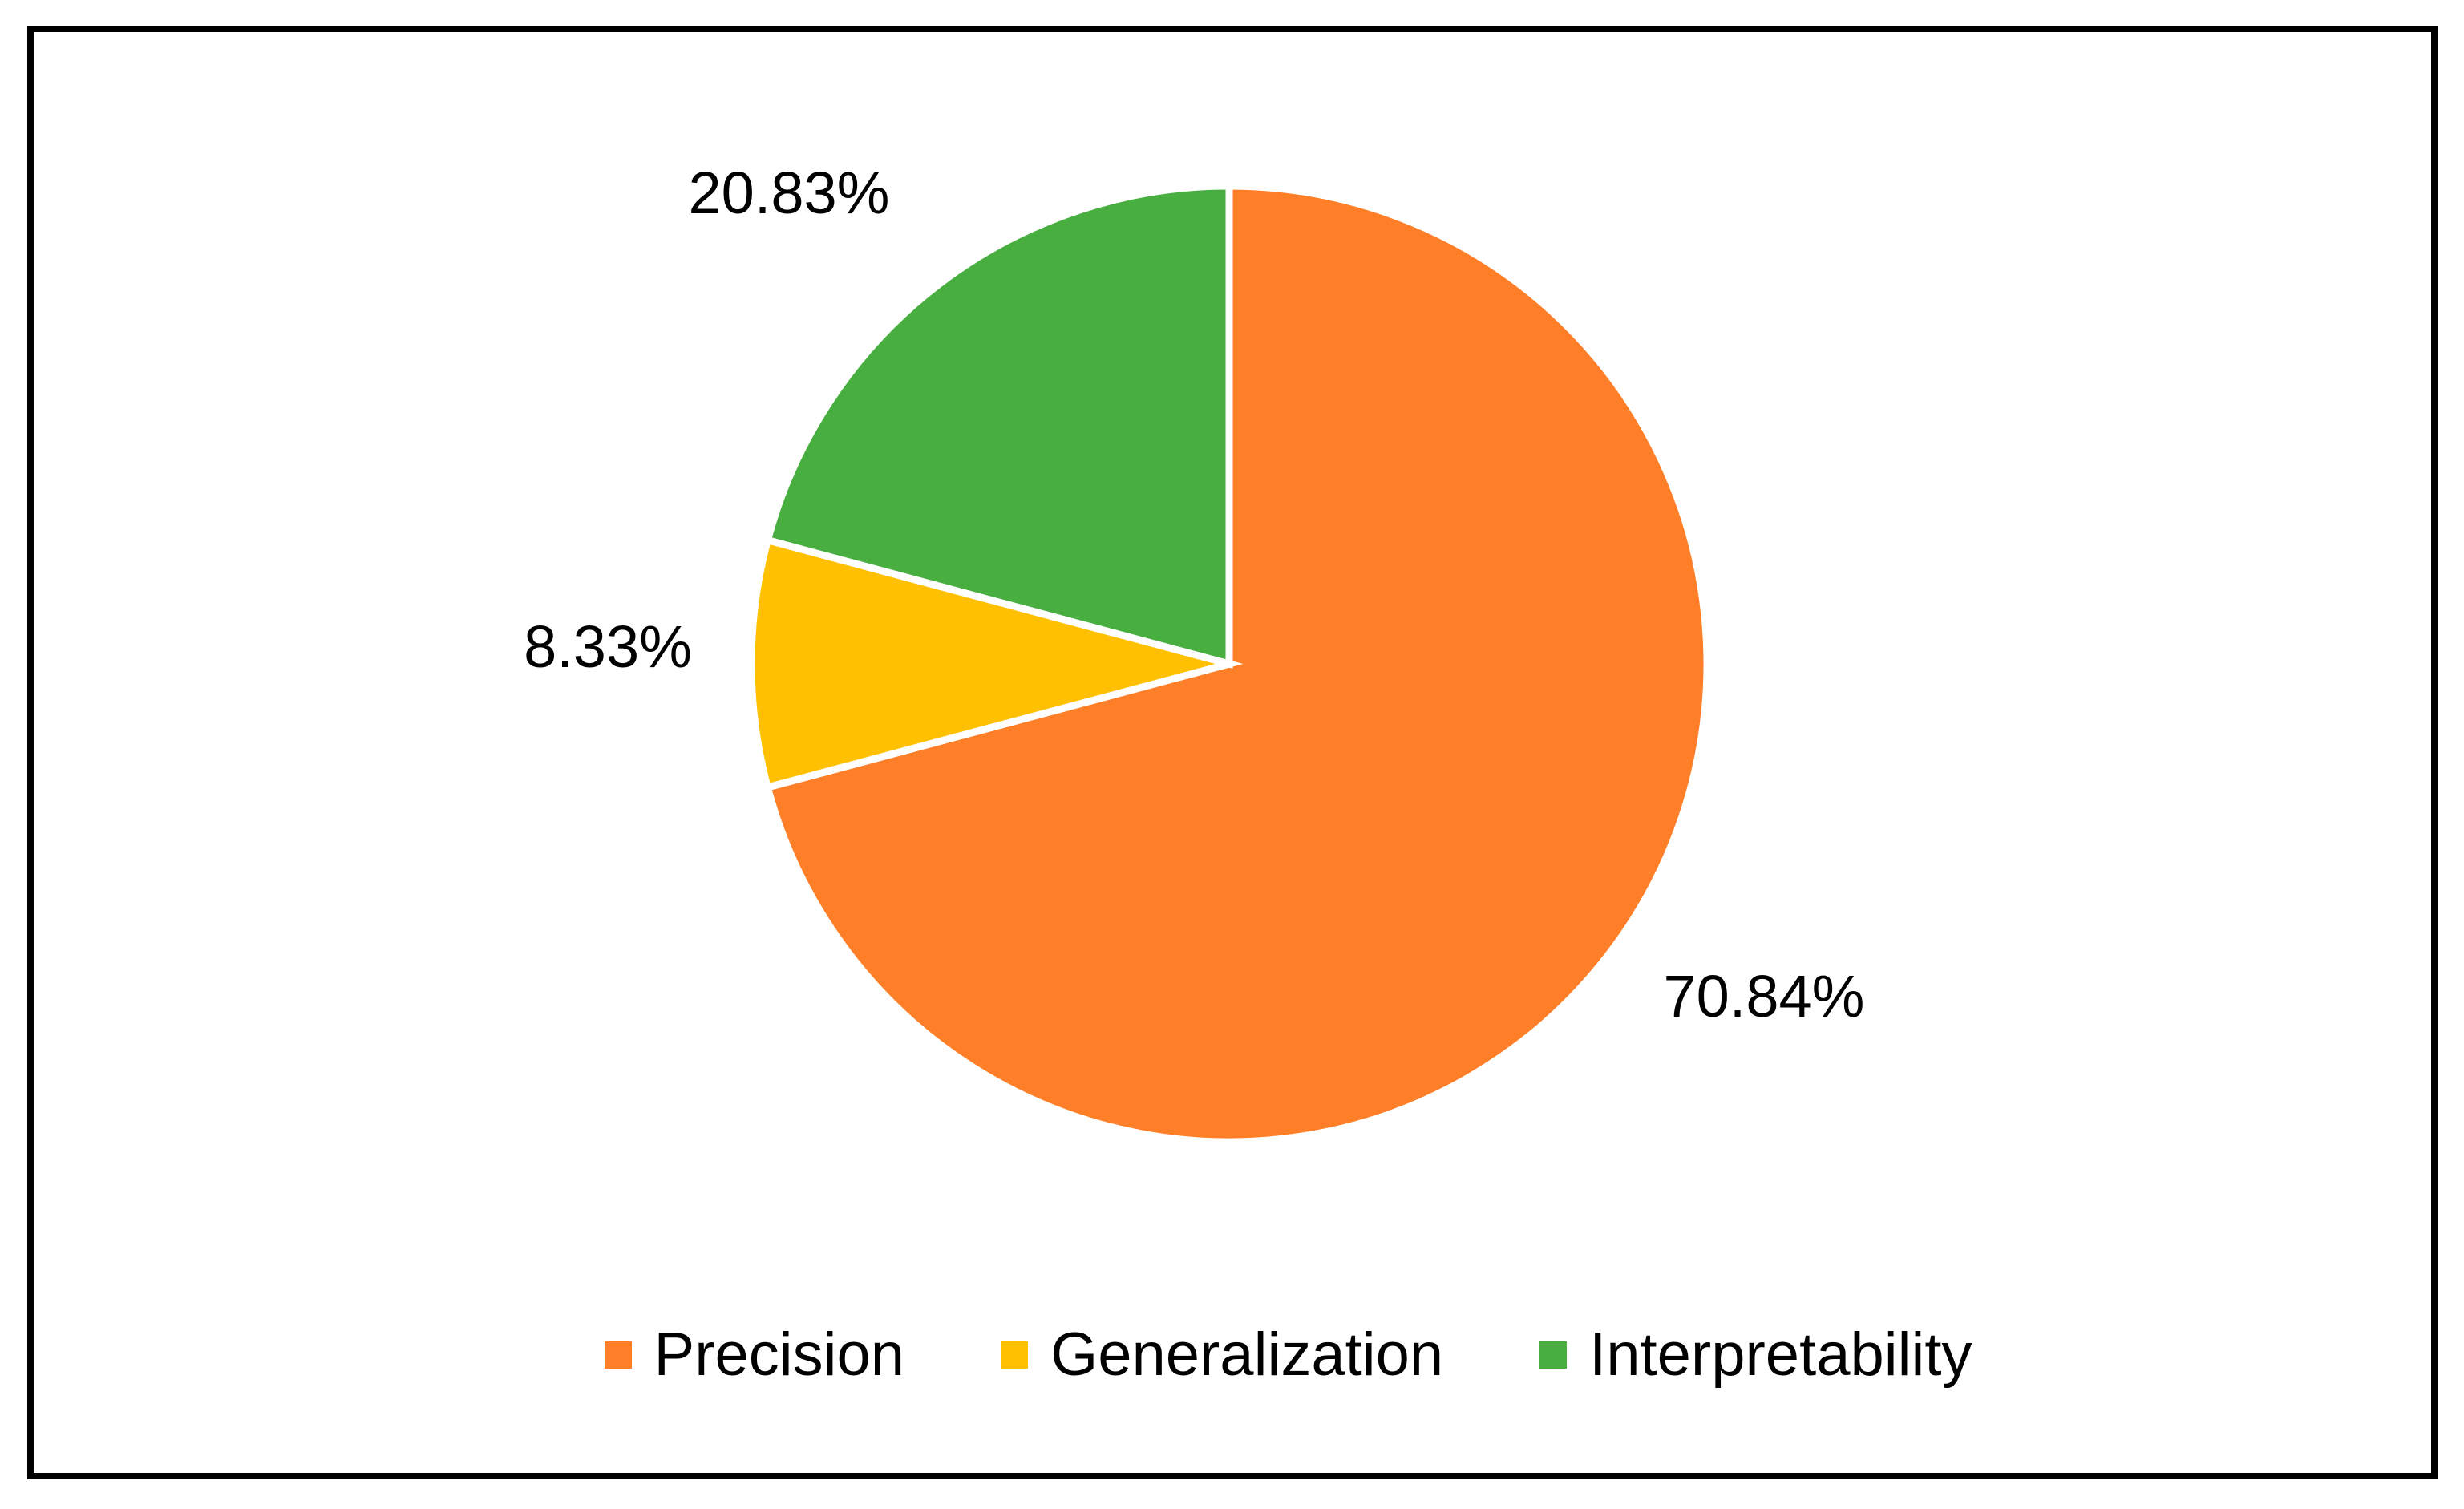  I want to click on legend-item-precision: Precision, so click(754, 1355).